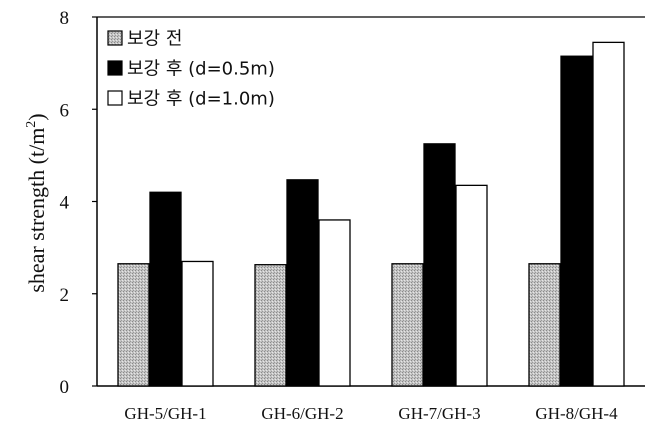 This screenshot has width=645, height=427. Describe the element at coordinates (65, 203) in the screenshot. I see `y-tick-label: 4` at that location.